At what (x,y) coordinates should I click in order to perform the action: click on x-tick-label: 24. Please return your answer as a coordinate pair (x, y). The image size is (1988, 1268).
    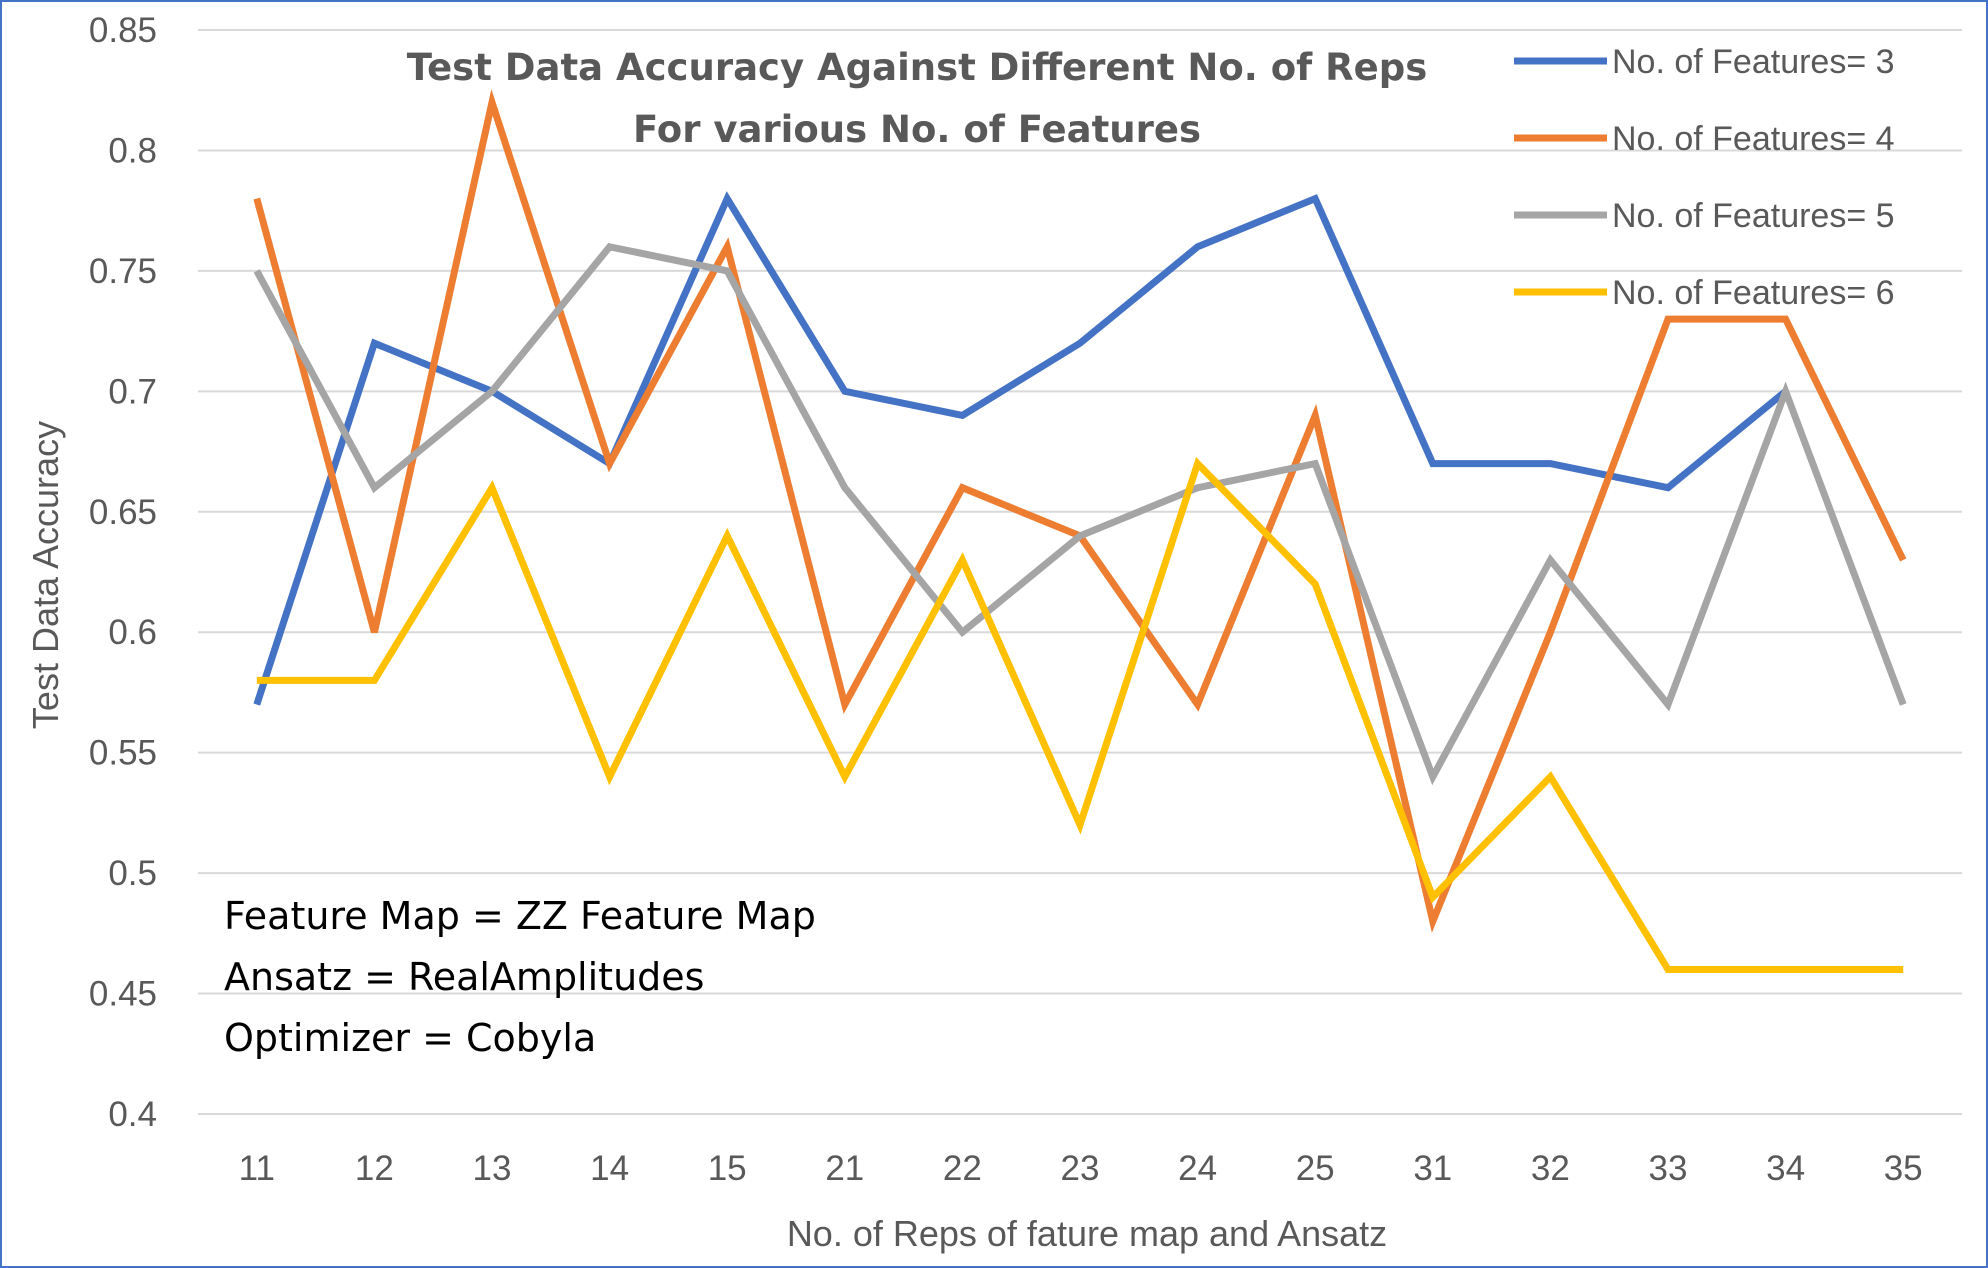
    Looking at the image, I should click on (1197, 1168).